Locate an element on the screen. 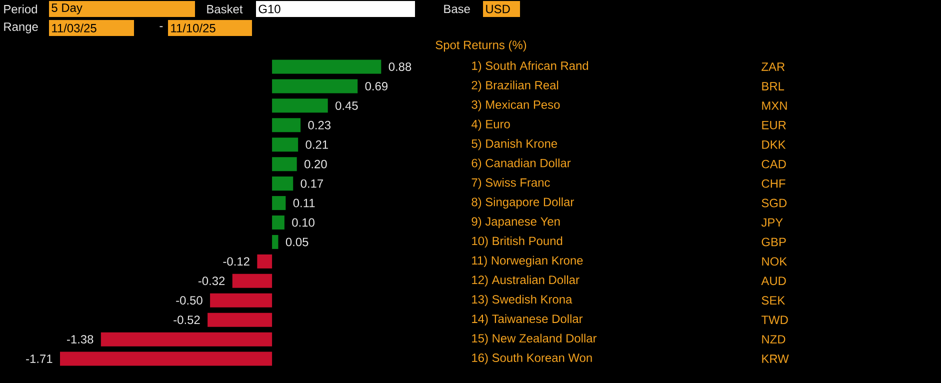 The width and height of the screenshot is (941, 383). data-label: -0.12 is located at coordinates (236, 261).